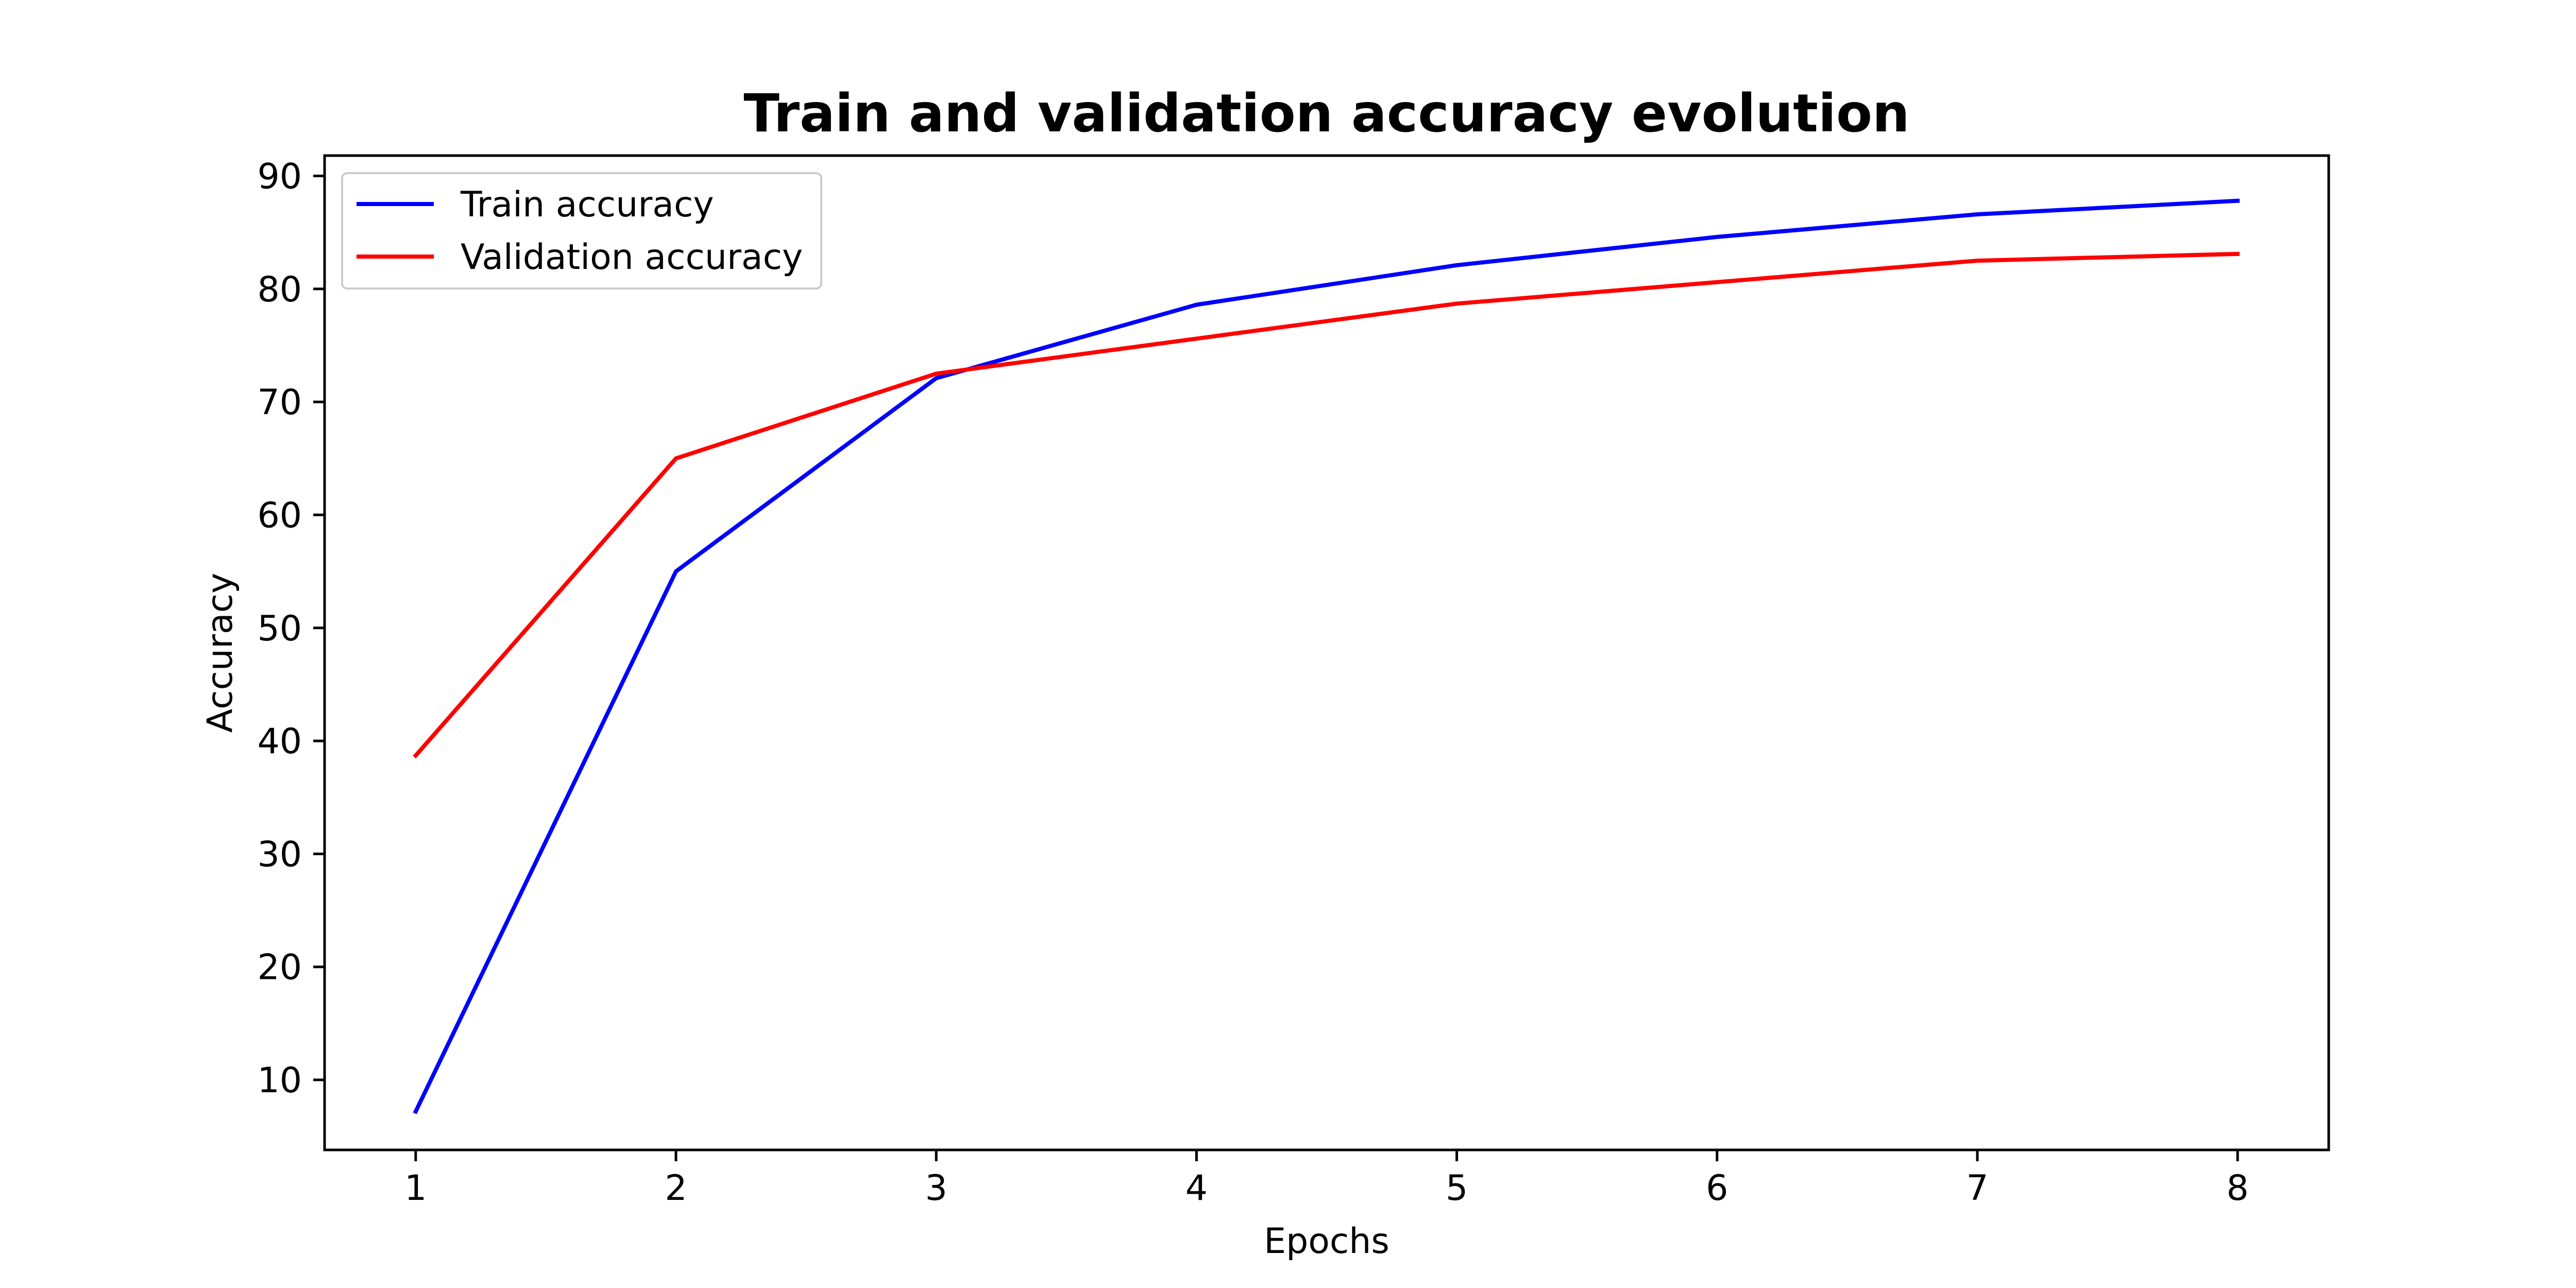  I want to click on legend-box, so click(581, 231).